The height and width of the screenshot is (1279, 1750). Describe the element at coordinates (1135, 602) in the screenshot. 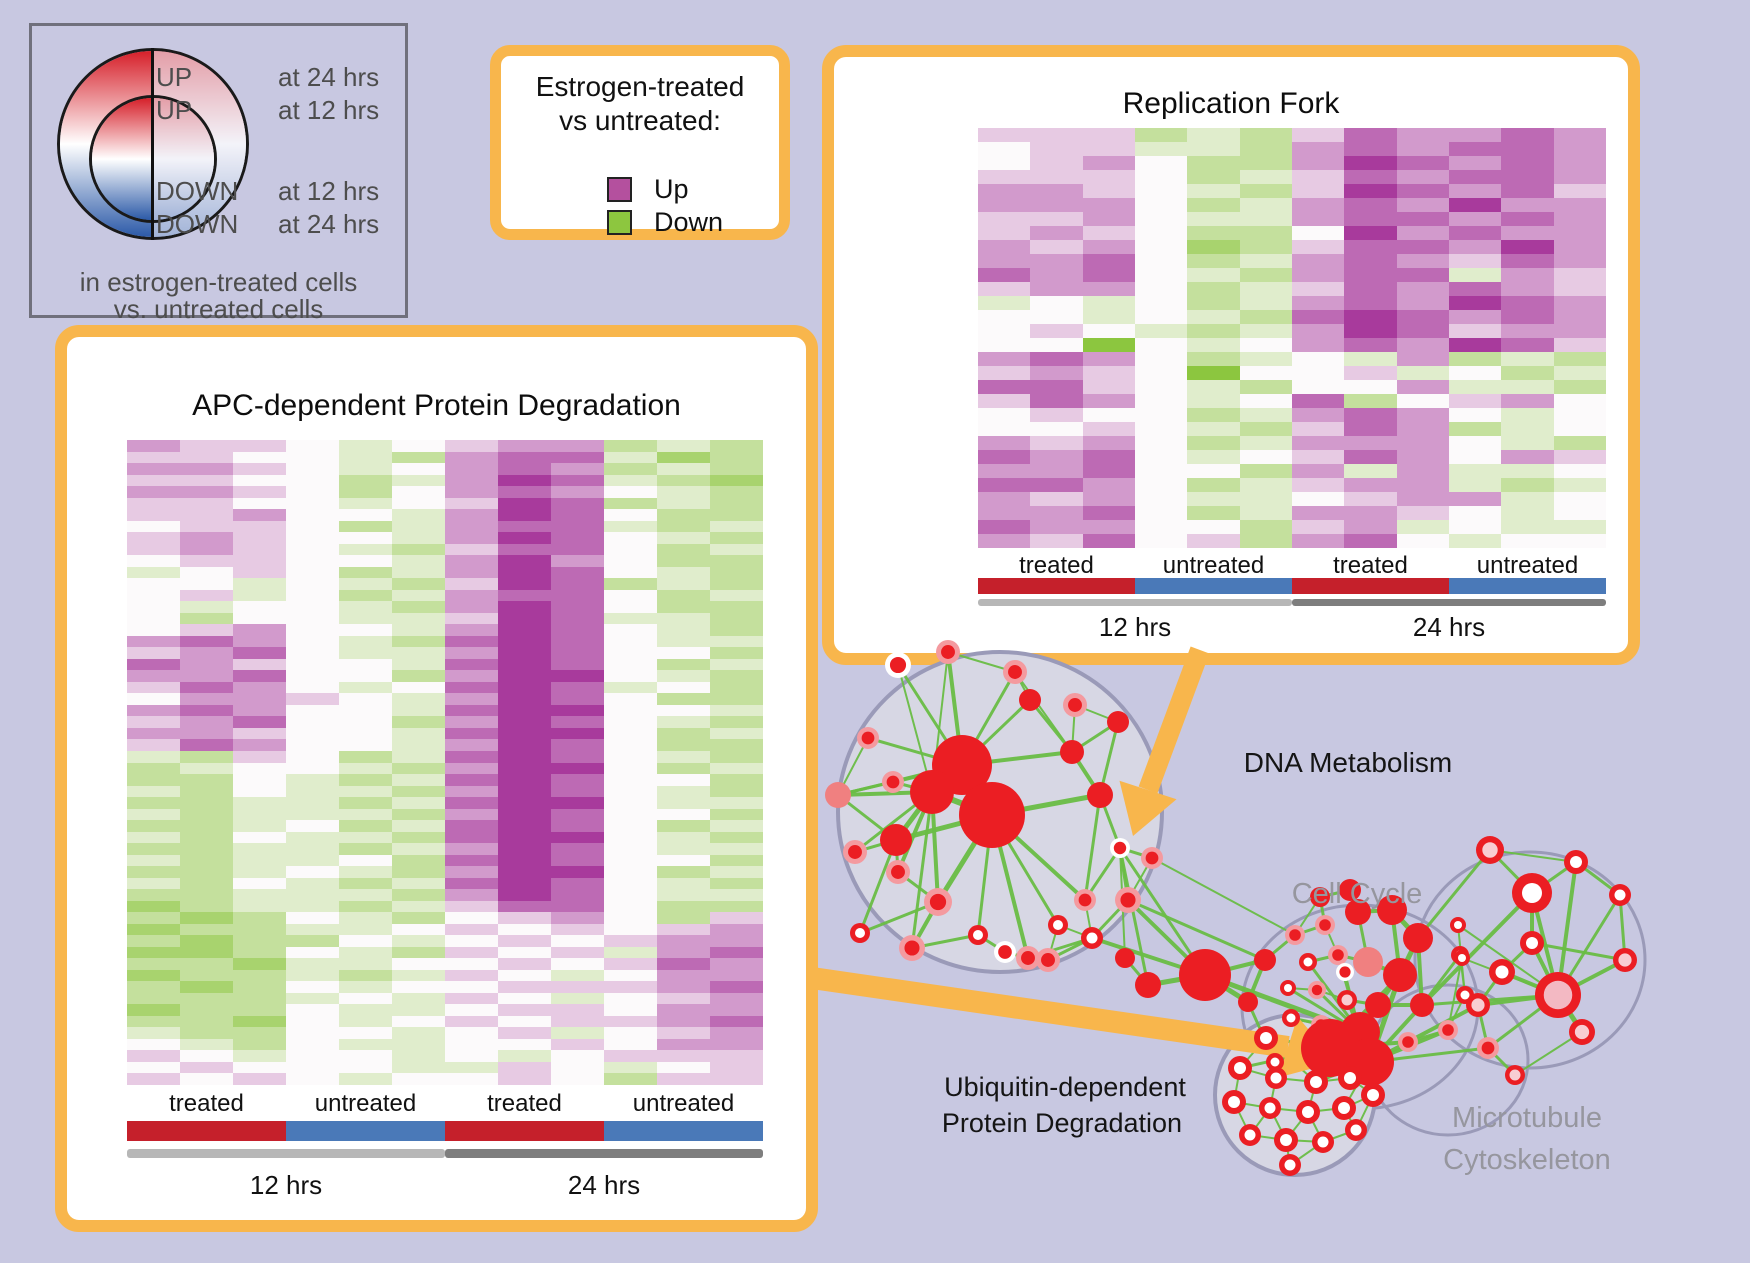

I see `time-colorbar-segment` at that location.